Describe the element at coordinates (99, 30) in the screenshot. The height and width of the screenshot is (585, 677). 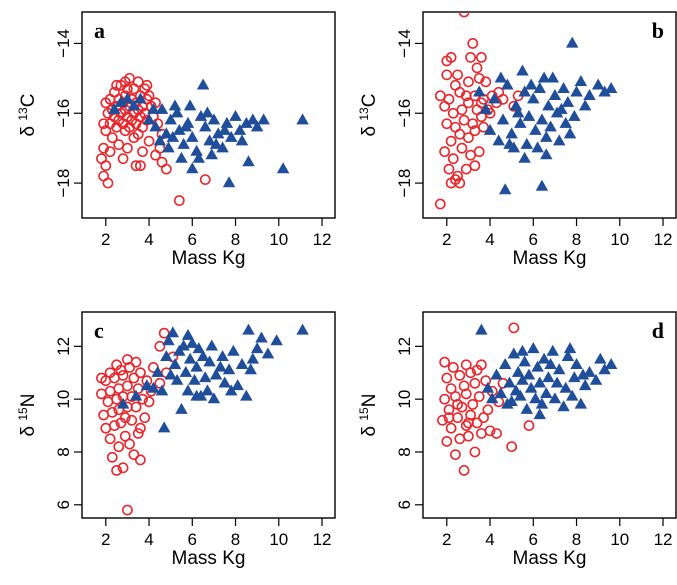
I see `panel-label: a` at that location.